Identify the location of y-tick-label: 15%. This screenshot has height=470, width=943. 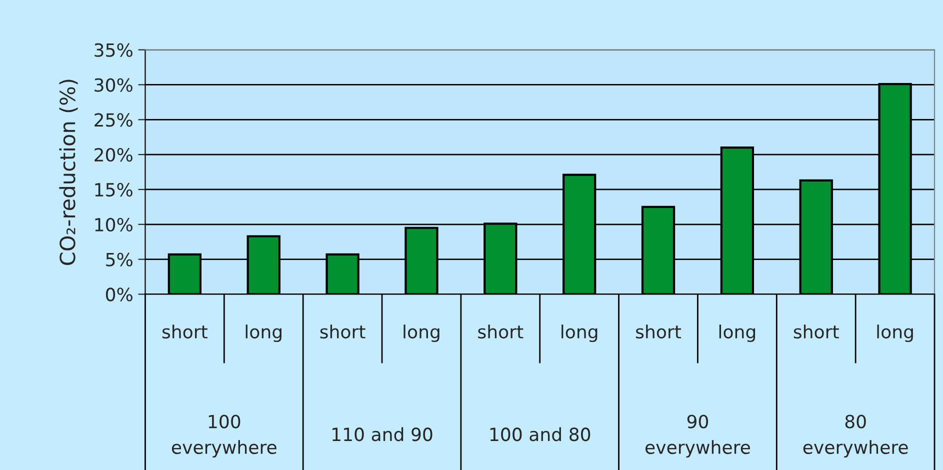
(113, 189).